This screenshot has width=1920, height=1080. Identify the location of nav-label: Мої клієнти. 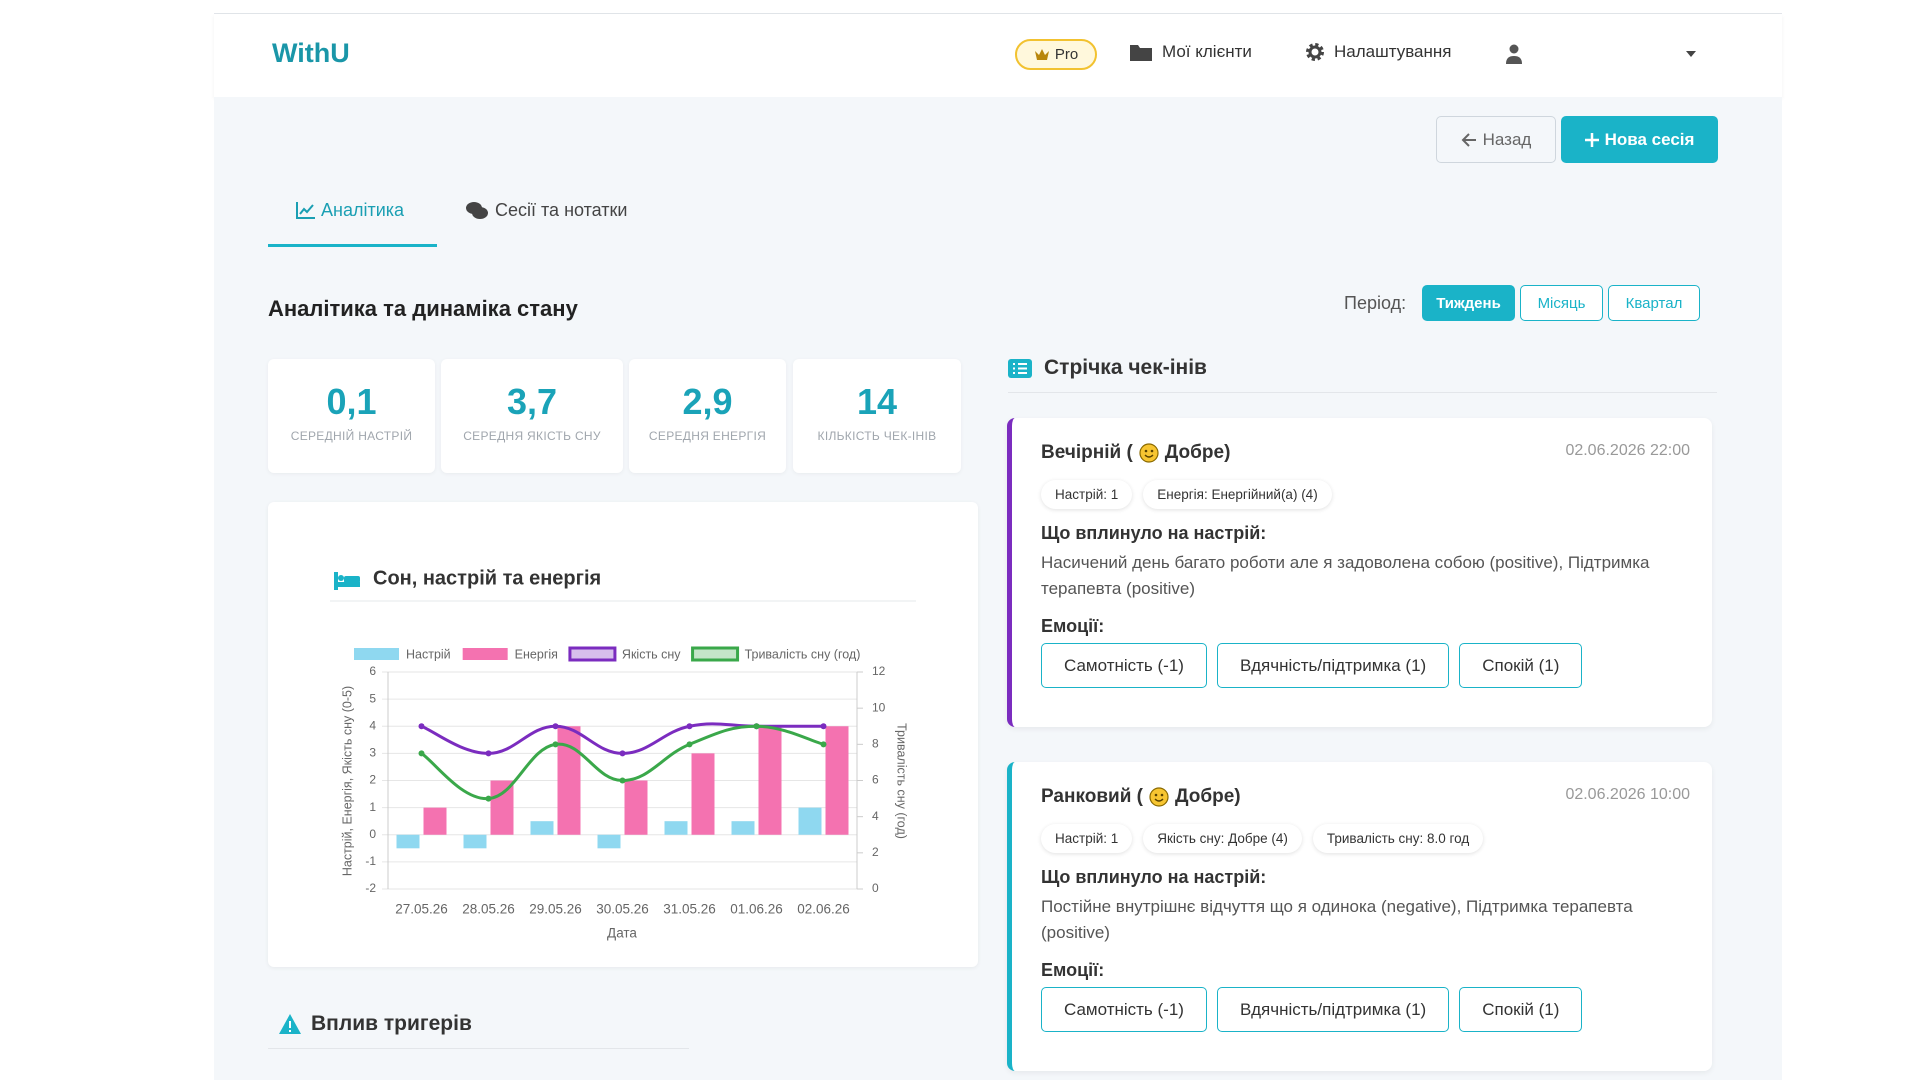
(1207, 51).